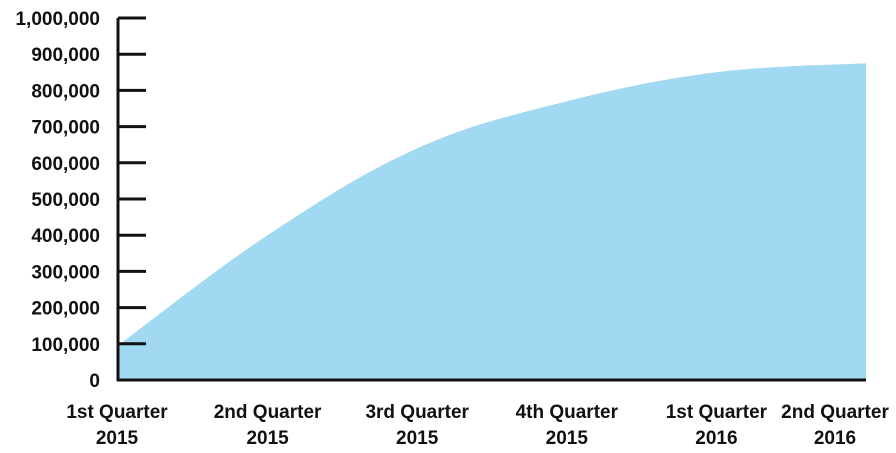 The image size is (896, 453). What do you see at coordinates (94, 381) in the screenshot?
I see `y-tick-label: 0` at bounding box center [94, 381].